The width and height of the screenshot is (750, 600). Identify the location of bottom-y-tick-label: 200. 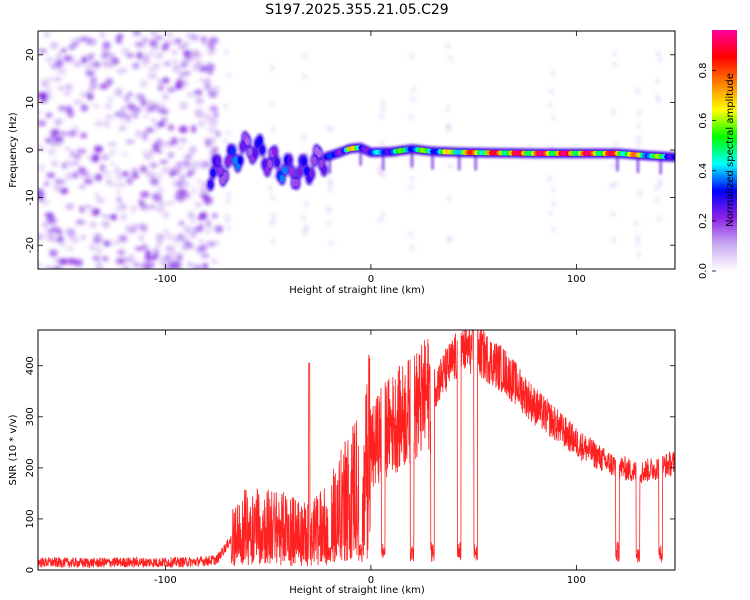
(30, 467).